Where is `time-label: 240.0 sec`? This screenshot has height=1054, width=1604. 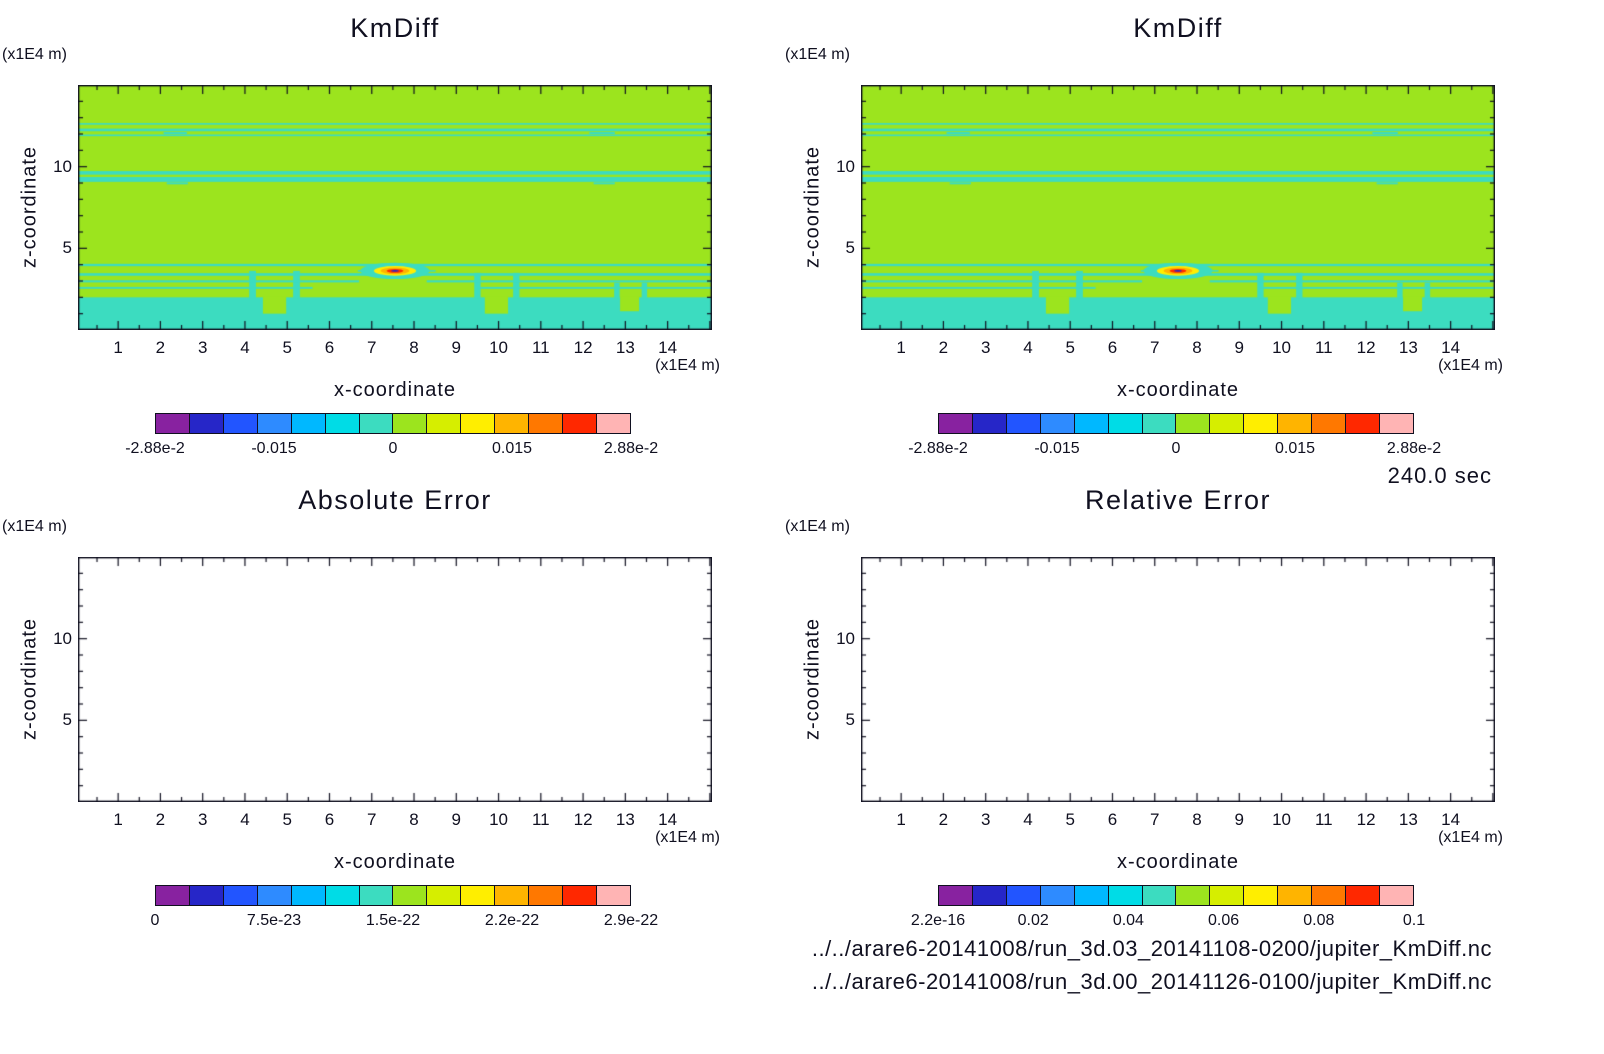 time-label: 240.0 sec is located at coordinates (1439, 475).